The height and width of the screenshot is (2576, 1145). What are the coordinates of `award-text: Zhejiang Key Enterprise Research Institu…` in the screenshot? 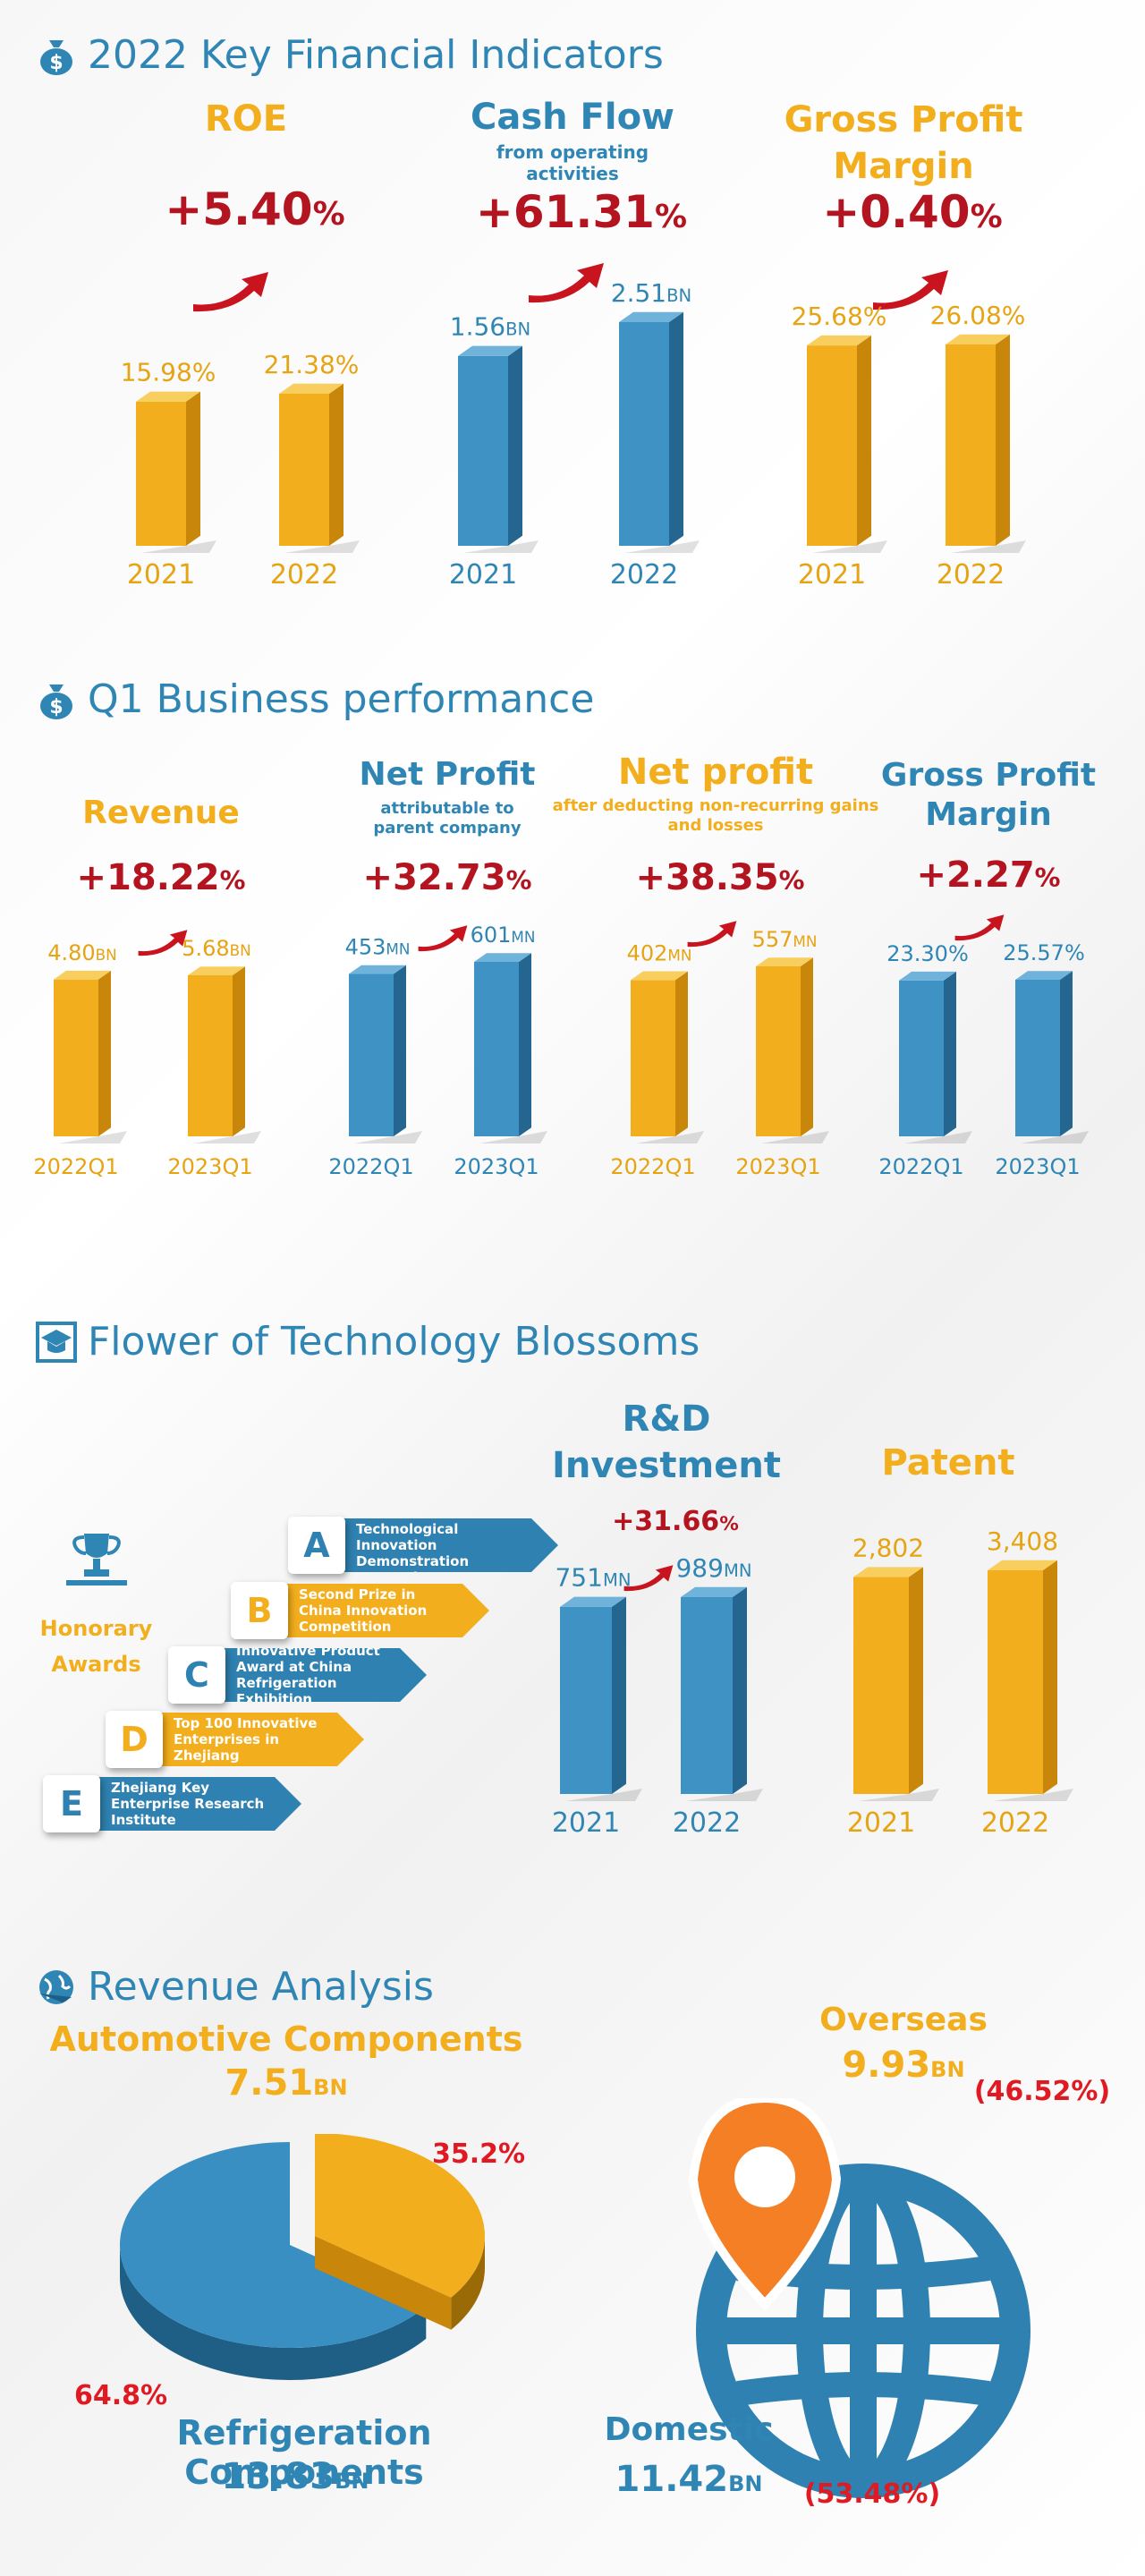 It's located at (196, 1804).